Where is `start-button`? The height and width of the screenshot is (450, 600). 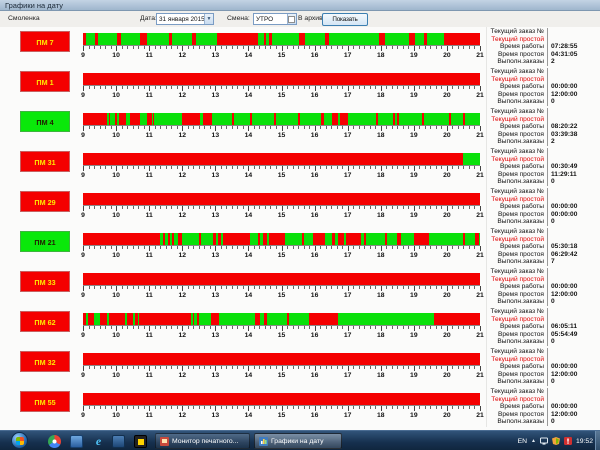
start-button is located at coordinates (19, 440).